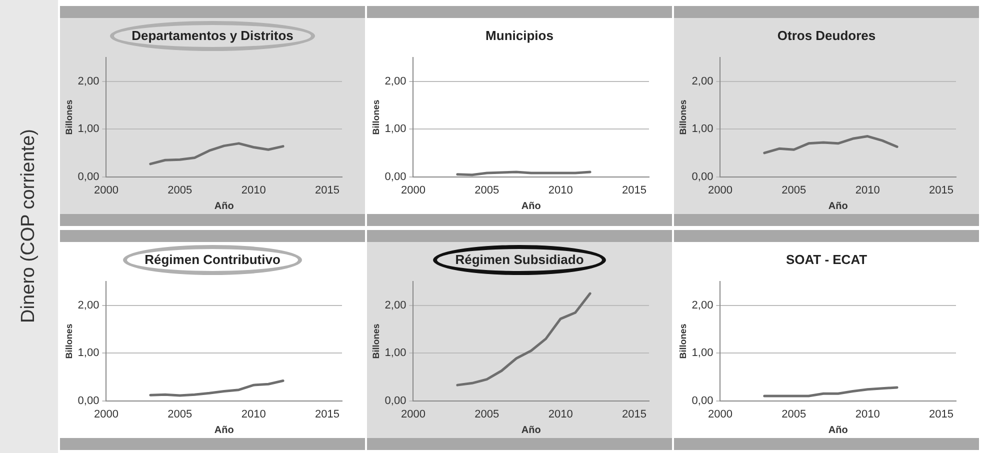 The image size is (981, 453). What do you see at coordinates (519, 36) in the screenshot?
I see `chart-title: Municipios` at bounding box center [519, 36].